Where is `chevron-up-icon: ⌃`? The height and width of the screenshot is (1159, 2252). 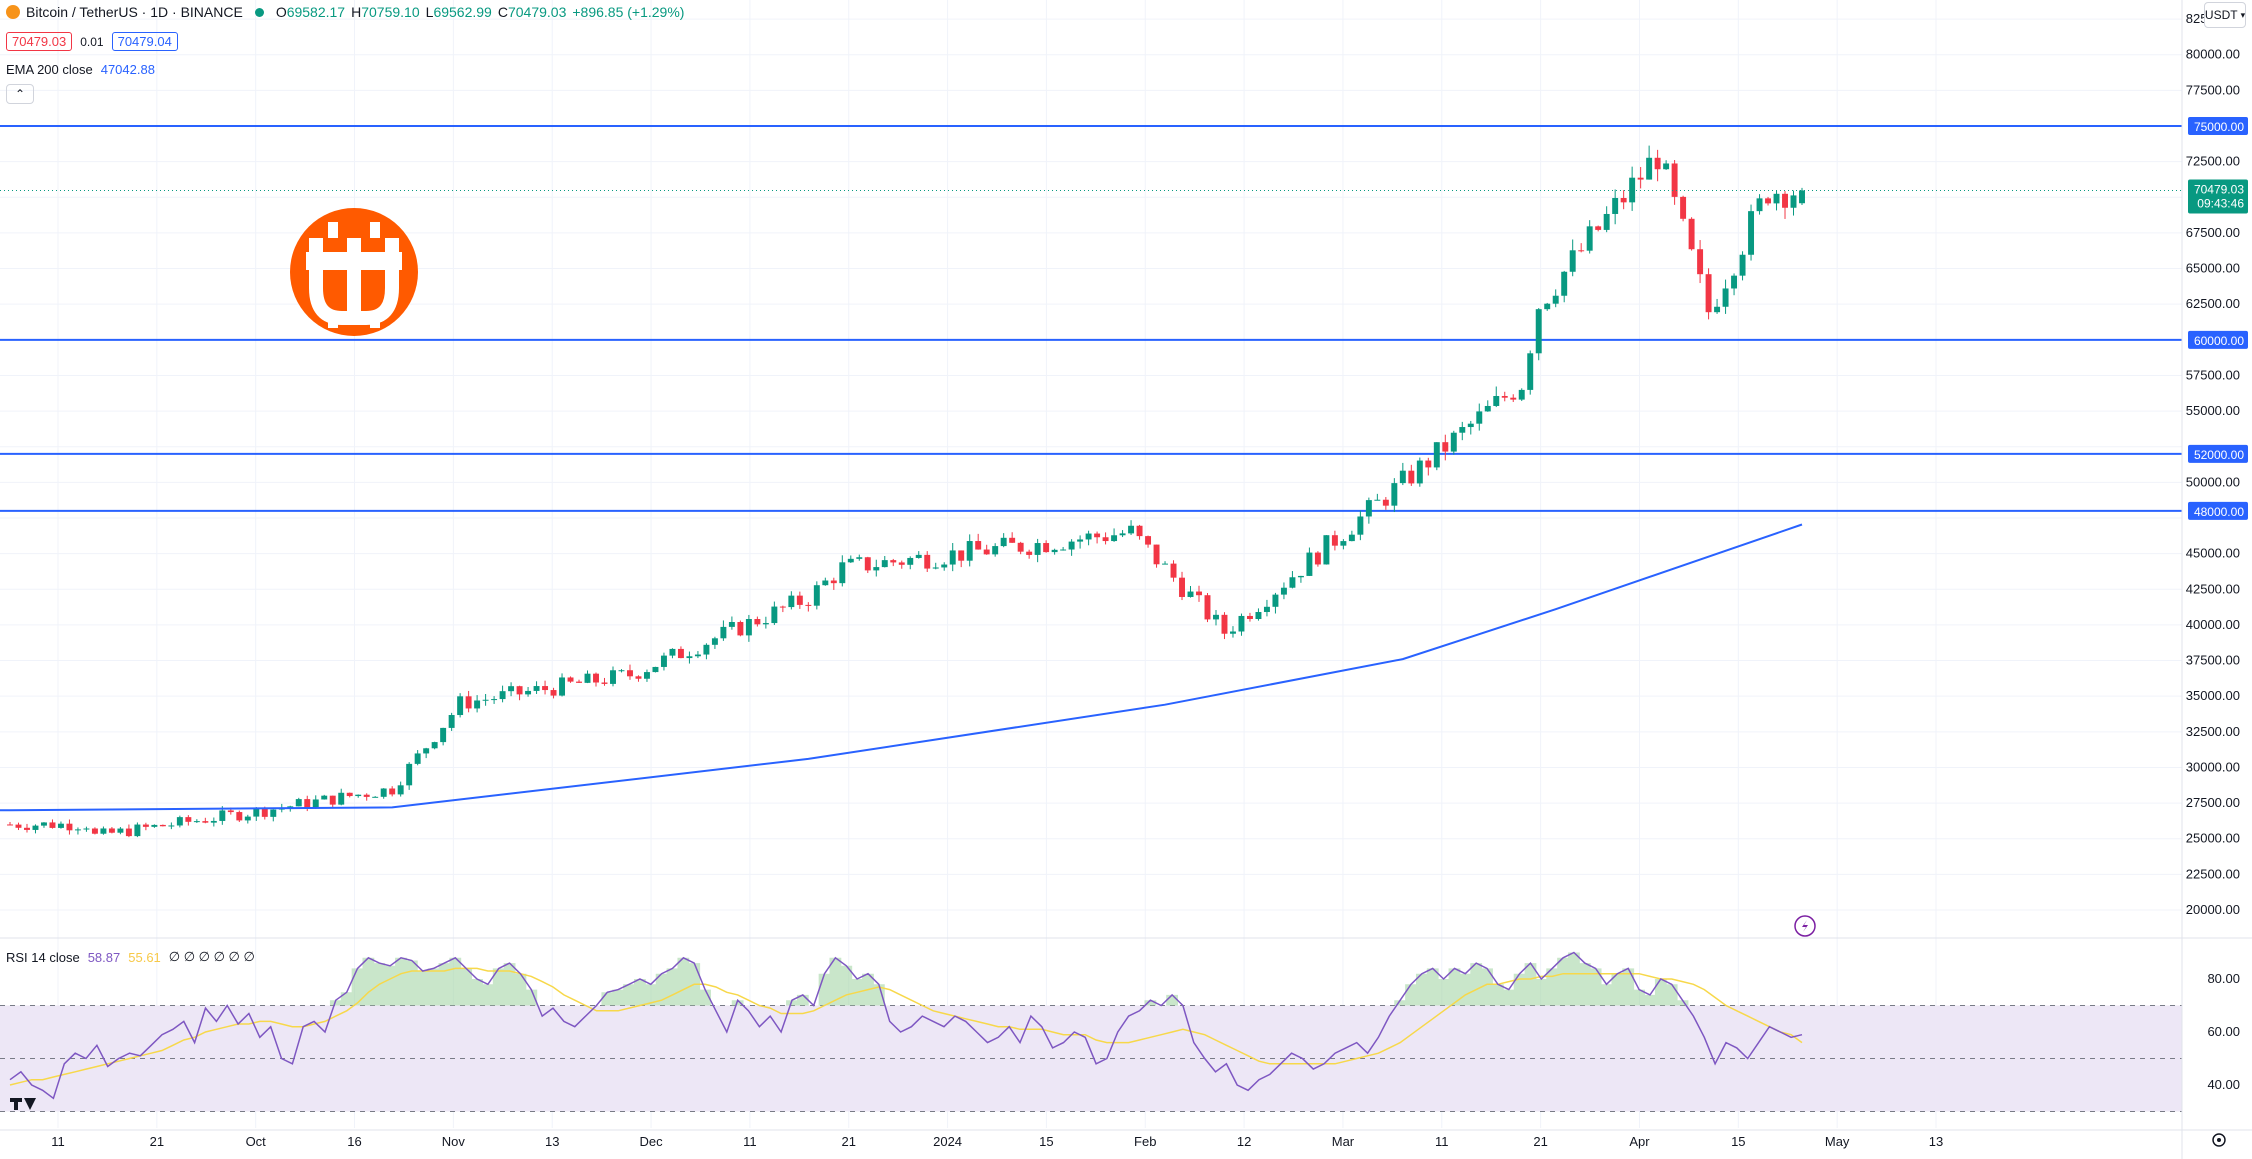 chevron-up-icon: ⌃ is located at coordinates (20, 94).